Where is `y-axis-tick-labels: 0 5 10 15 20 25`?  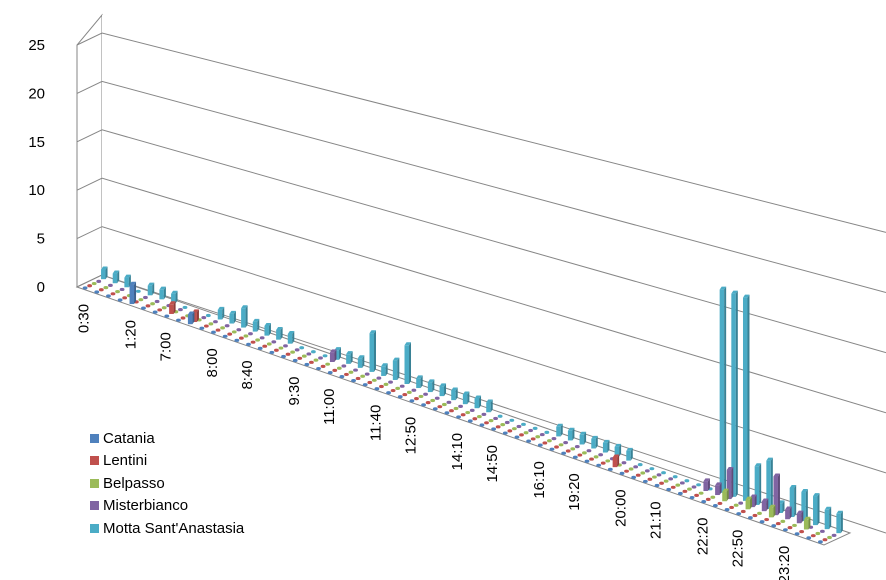 y-axis-tick-labels: 0 5 10 15 20 25 is located at coordinates (36, 166).